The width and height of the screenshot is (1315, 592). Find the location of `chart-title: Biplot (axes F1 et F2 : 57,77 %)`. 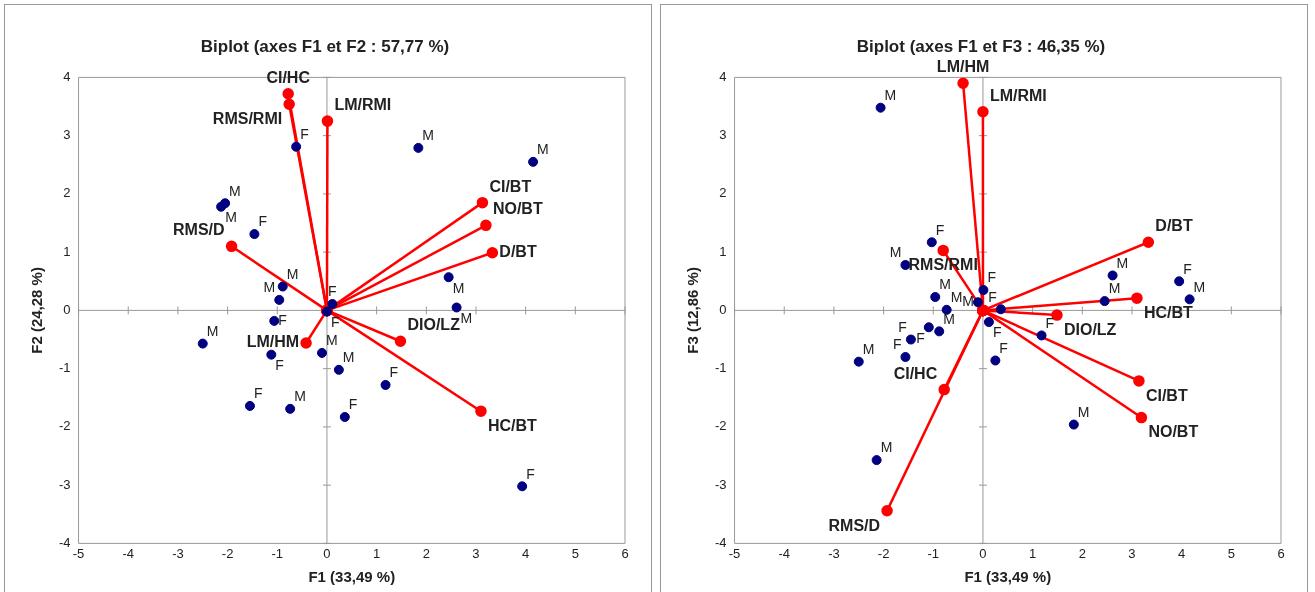

chart-title: Biplot (axes F1 et F2 : 57,77 %) is located at coordinates (325, 46).